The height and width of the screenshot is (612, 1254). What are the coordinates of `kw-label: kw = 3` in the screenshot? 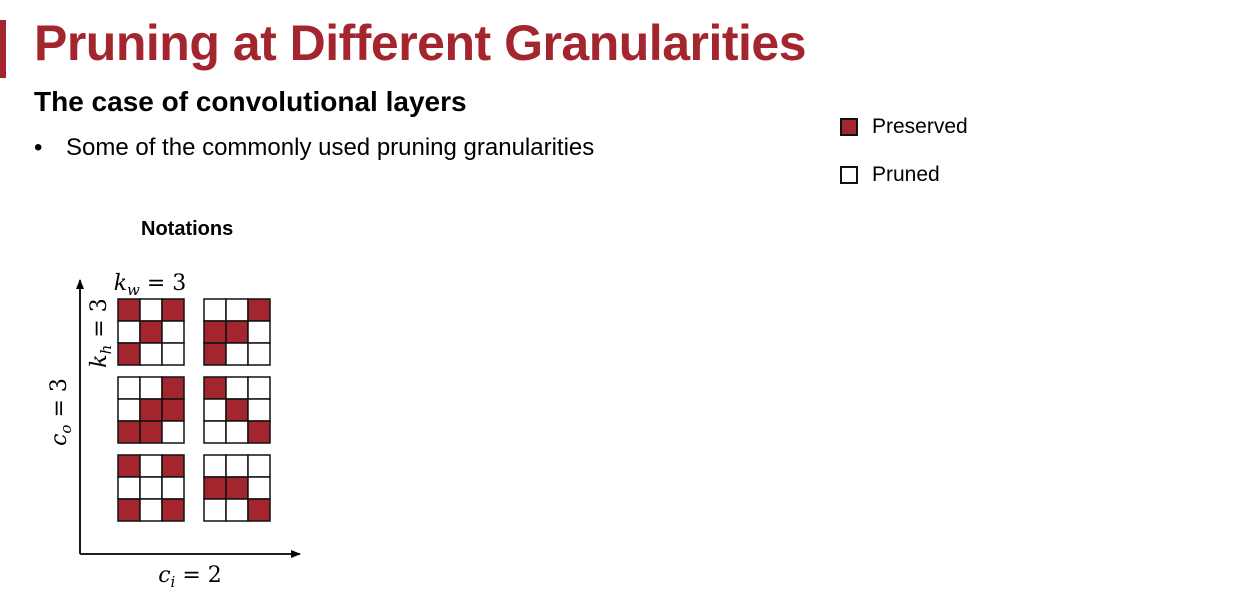 It's located at (150, 285).